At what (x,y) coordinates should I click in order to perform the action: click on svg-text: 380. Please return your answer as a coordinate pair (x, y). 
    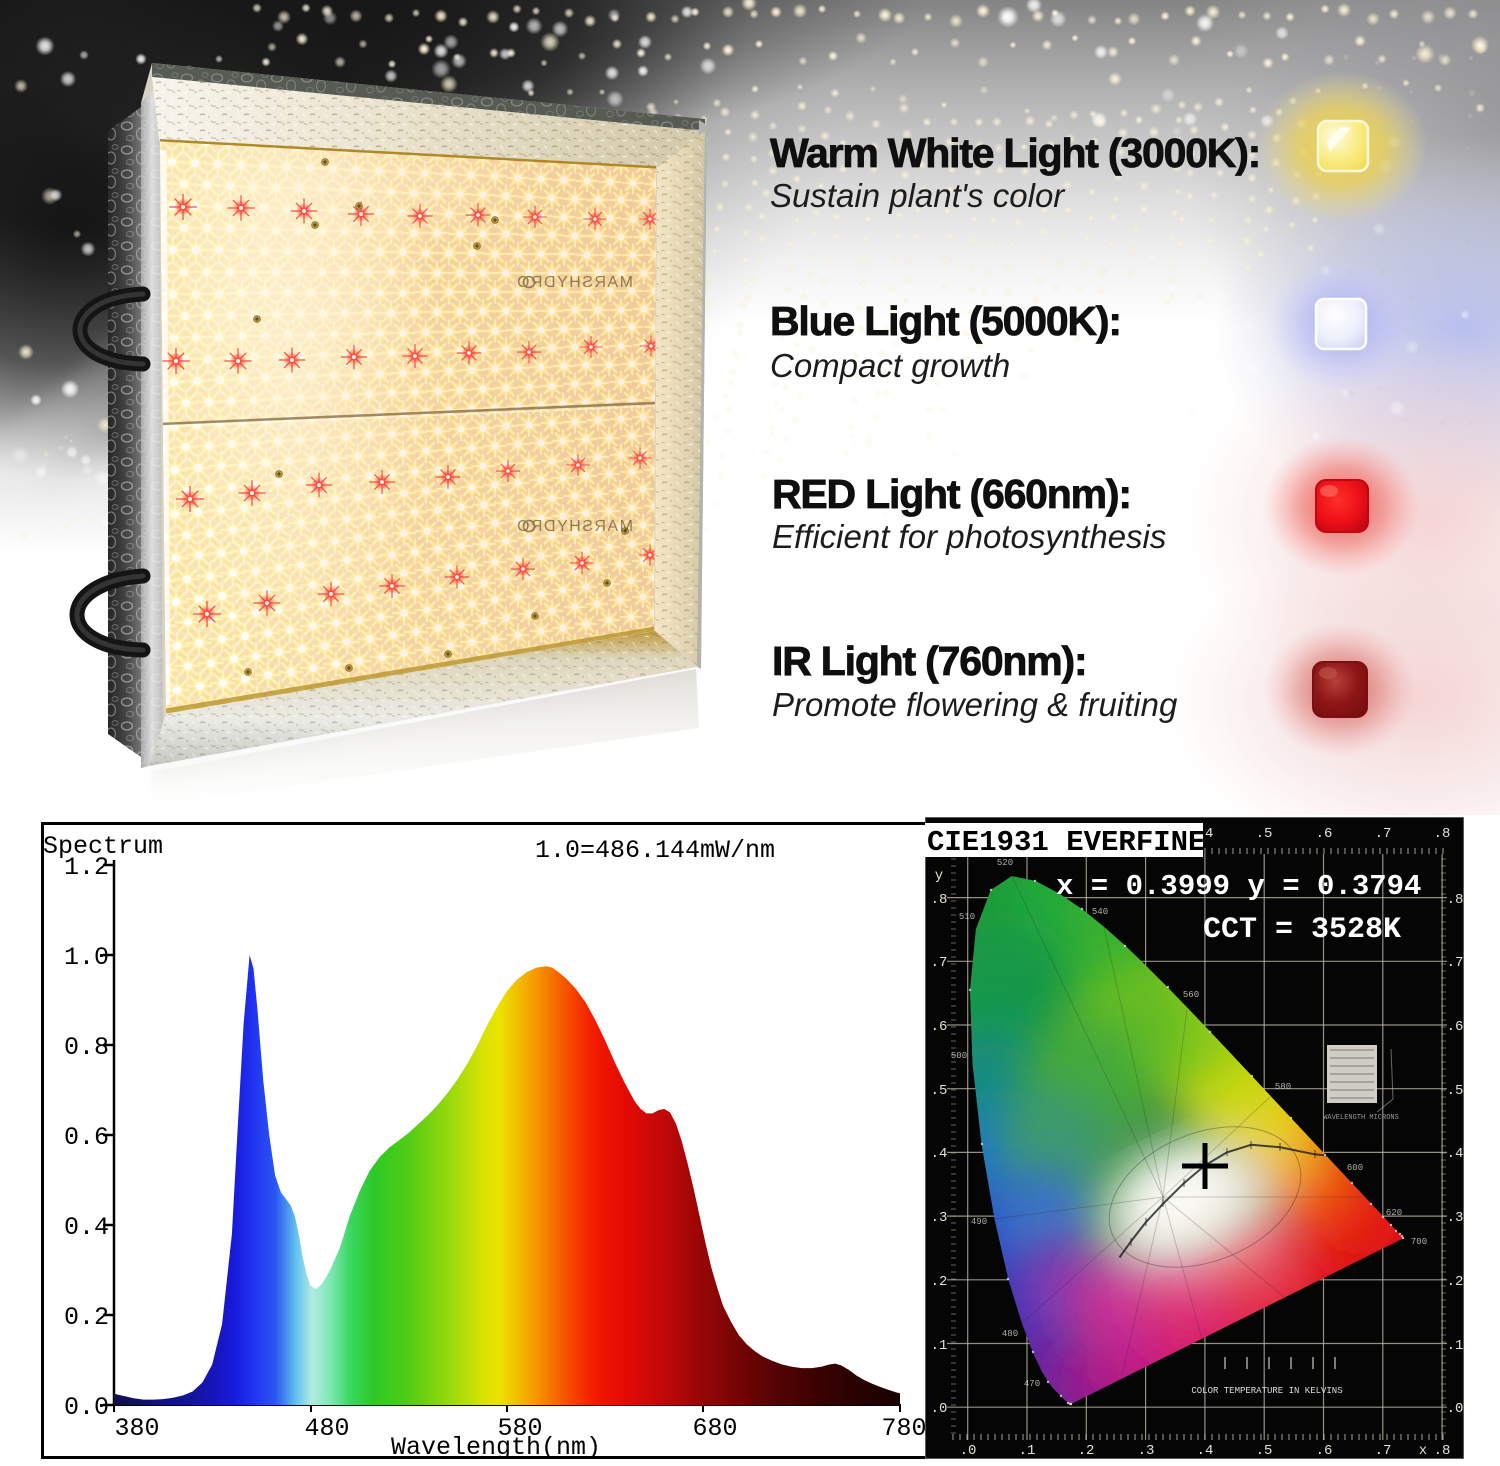
    Looking at the image, I should click on (136, 1428).